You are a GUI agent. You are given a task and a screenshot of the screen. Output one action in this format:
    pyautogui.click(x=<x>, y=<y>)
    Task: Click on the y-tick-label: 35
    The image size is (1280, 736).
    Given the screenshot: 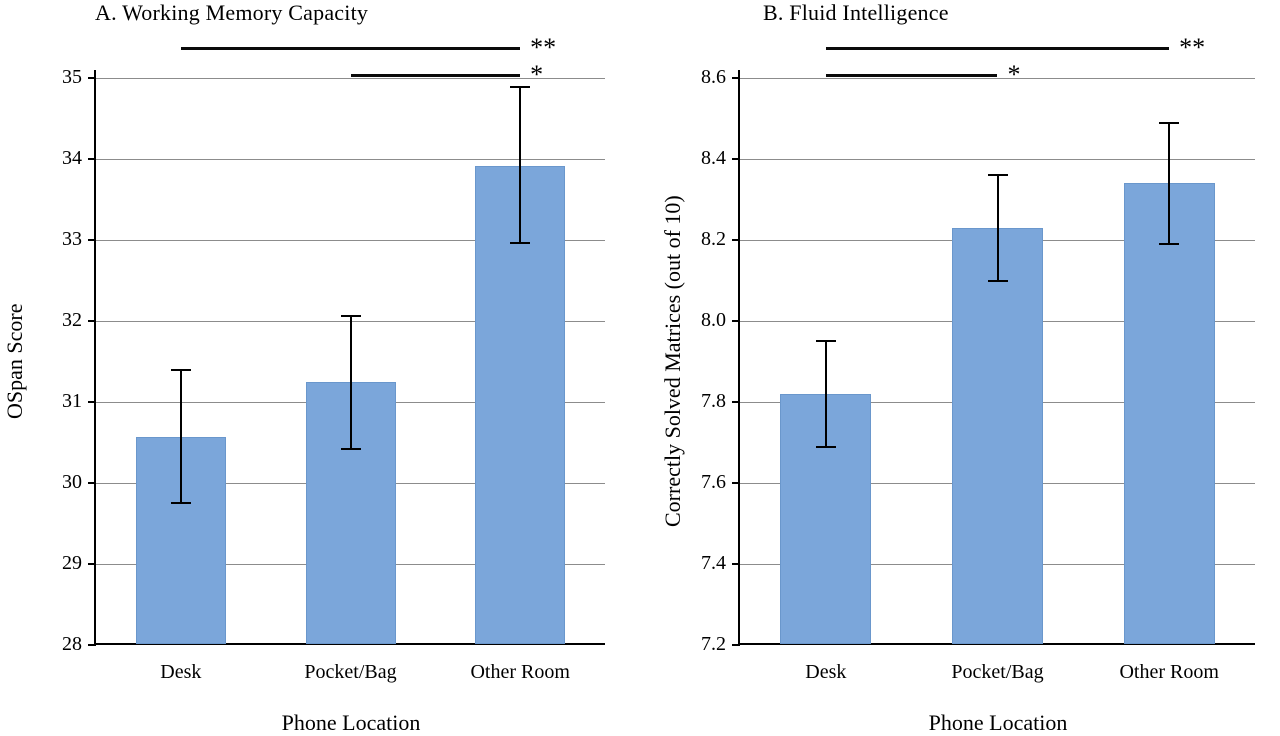 What is the action you would take?
    pyautogui.click(x=72, y=77)
    